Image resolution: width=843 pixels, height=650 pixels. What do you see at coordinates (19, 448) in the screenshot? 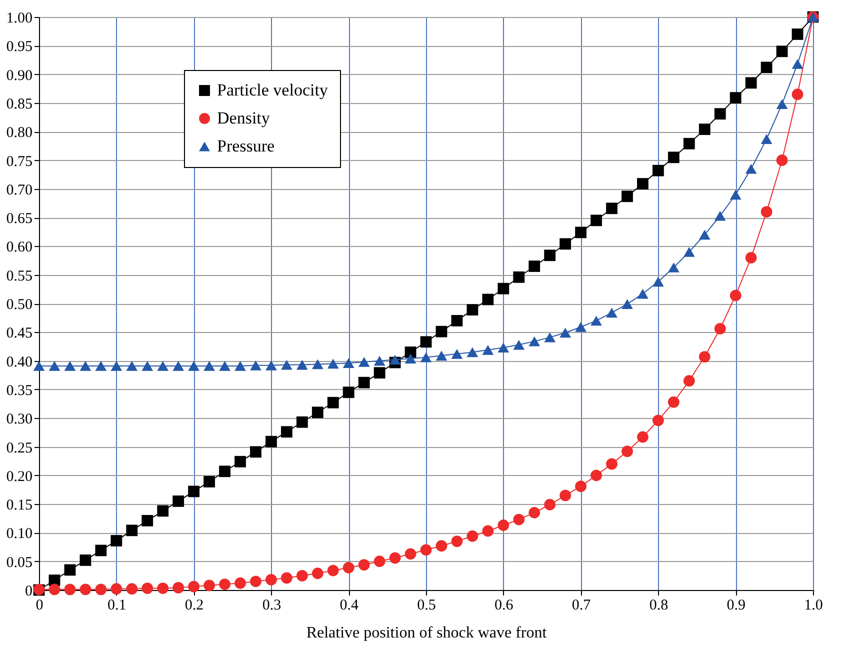
I see `y-tick-label: 0.25` at bounding box center [19, 448].